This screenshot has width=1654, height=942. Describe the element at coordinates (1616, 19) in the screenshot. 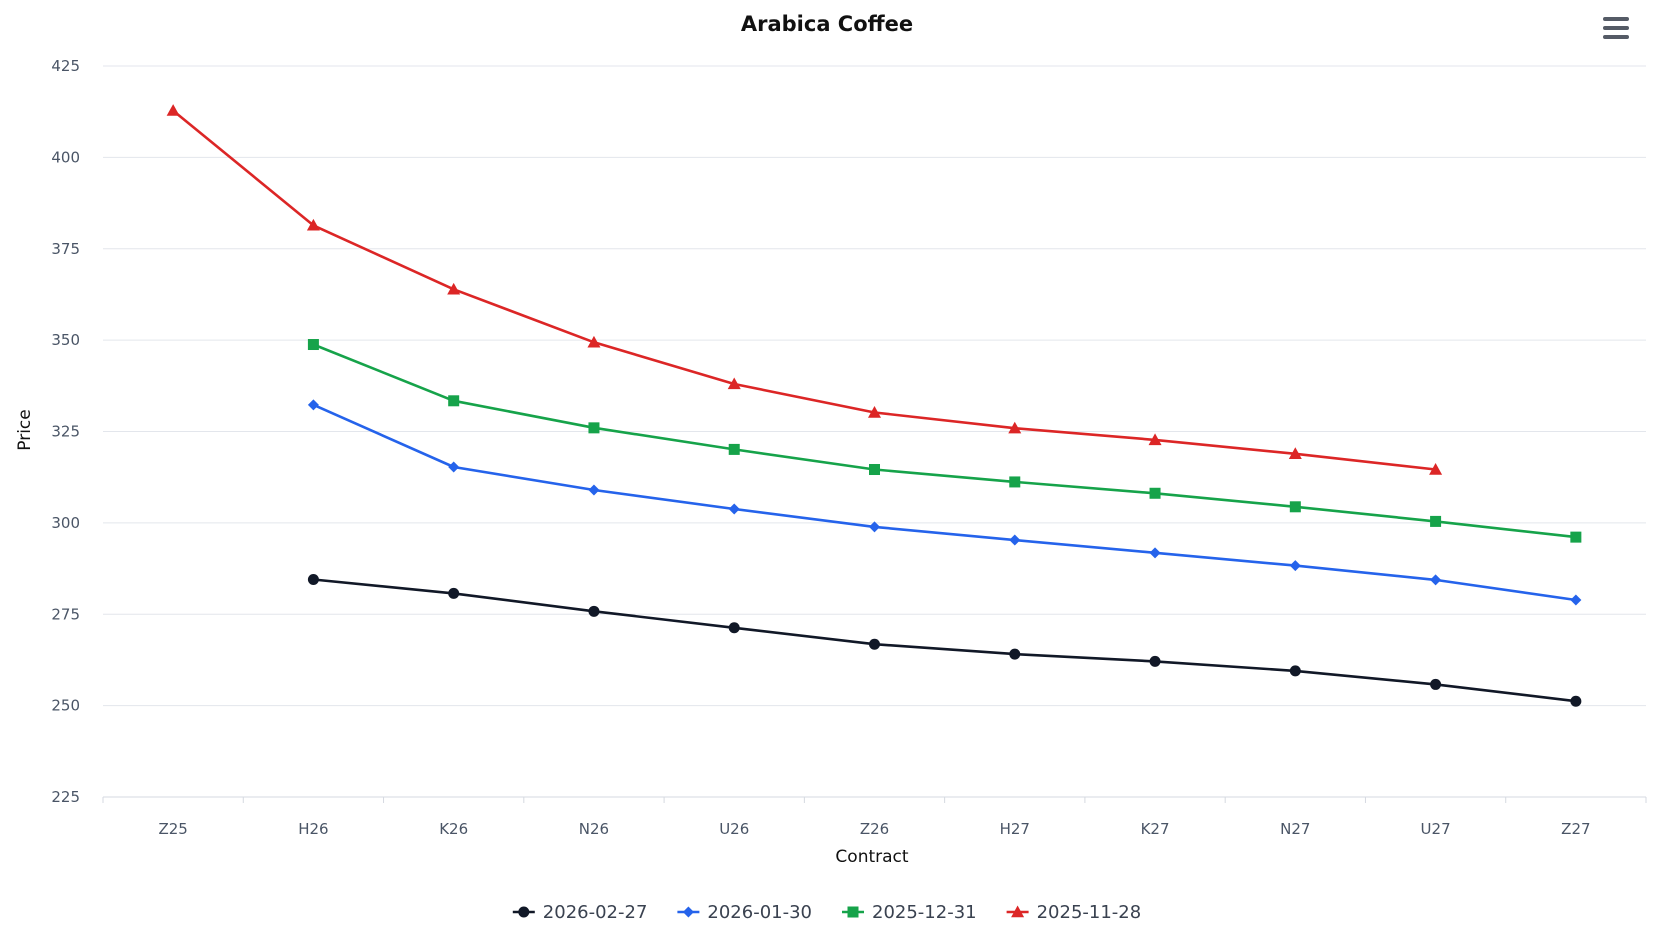

I see `hamburger-menu-icon` at that location.